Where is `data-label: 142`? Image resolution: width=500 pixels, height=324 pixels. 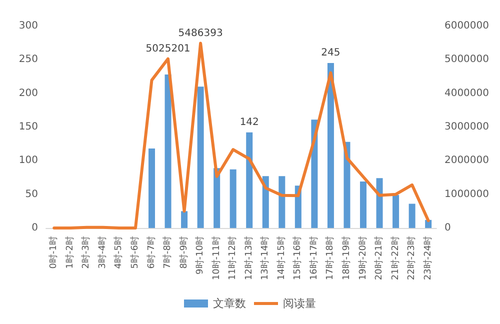 data-label: 142 is located at coordinates (249, 122).